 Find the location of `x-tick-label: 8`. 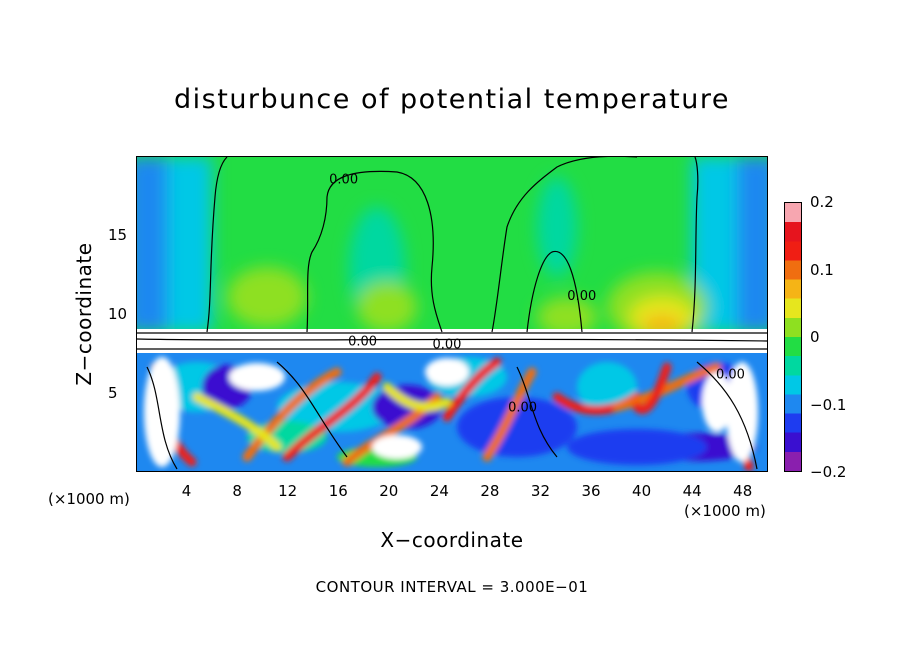

x-tick-label: 8 is located at coordinates (237, 491).